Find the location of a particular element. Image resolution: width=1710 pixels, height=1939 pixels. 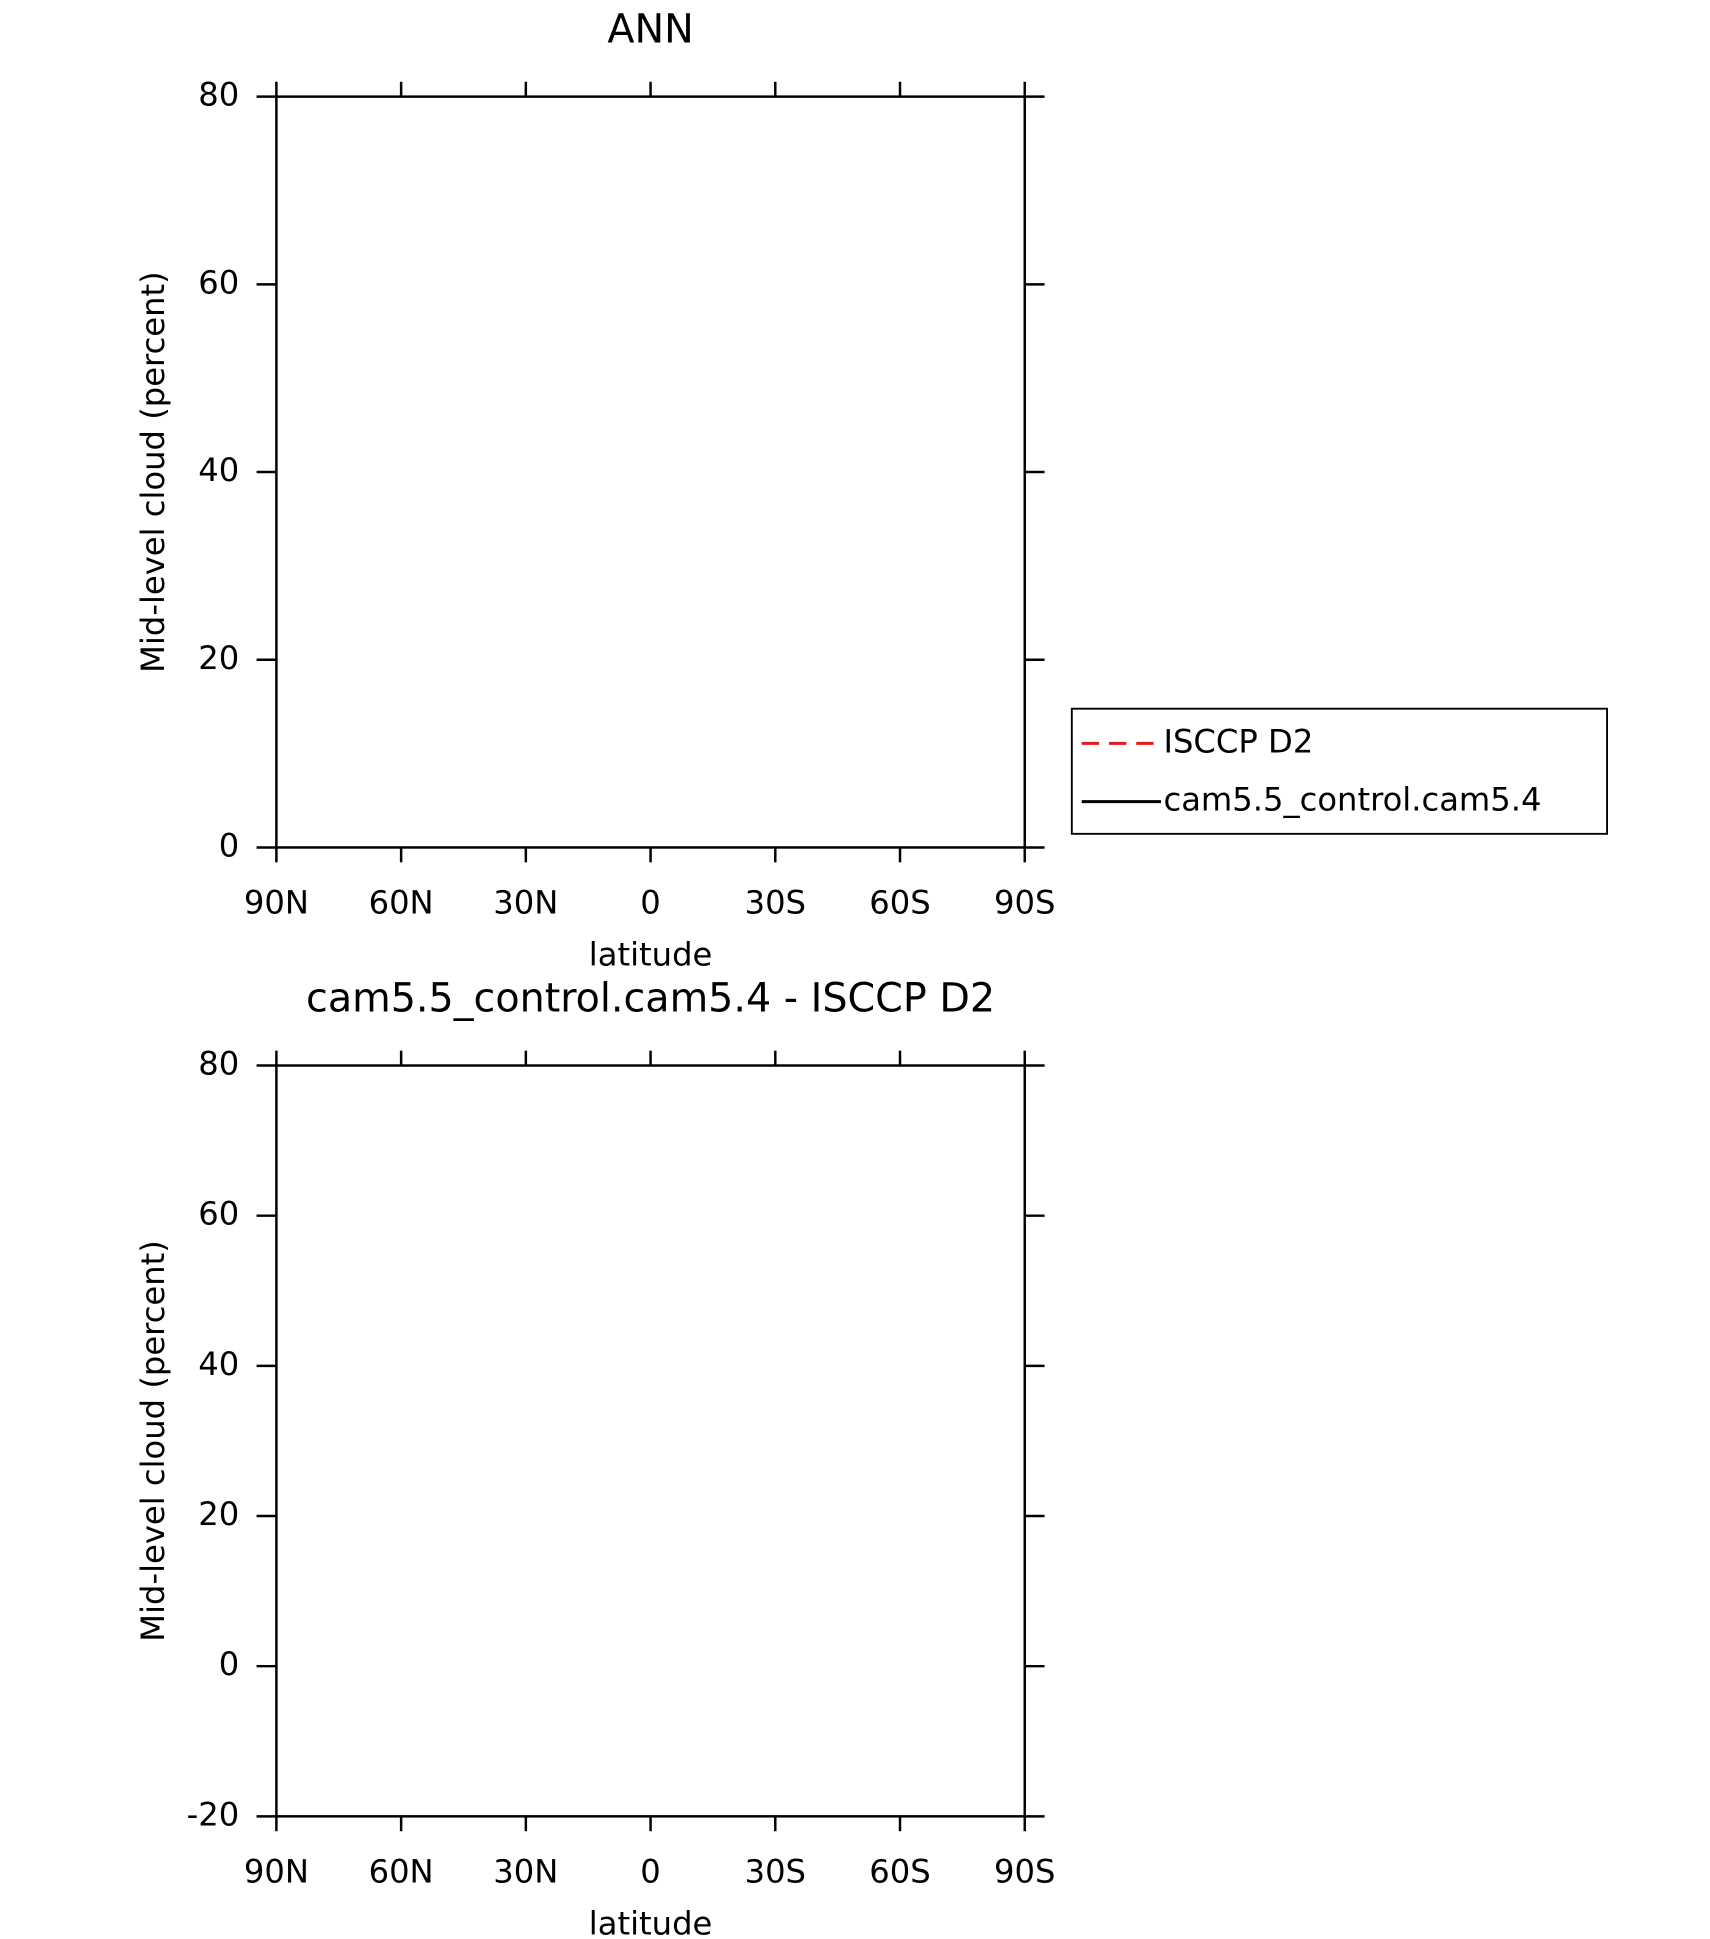

chart-title: cam5.5_control.cam5.4 - ISCCP D2 is located at coordinates (650, 999).